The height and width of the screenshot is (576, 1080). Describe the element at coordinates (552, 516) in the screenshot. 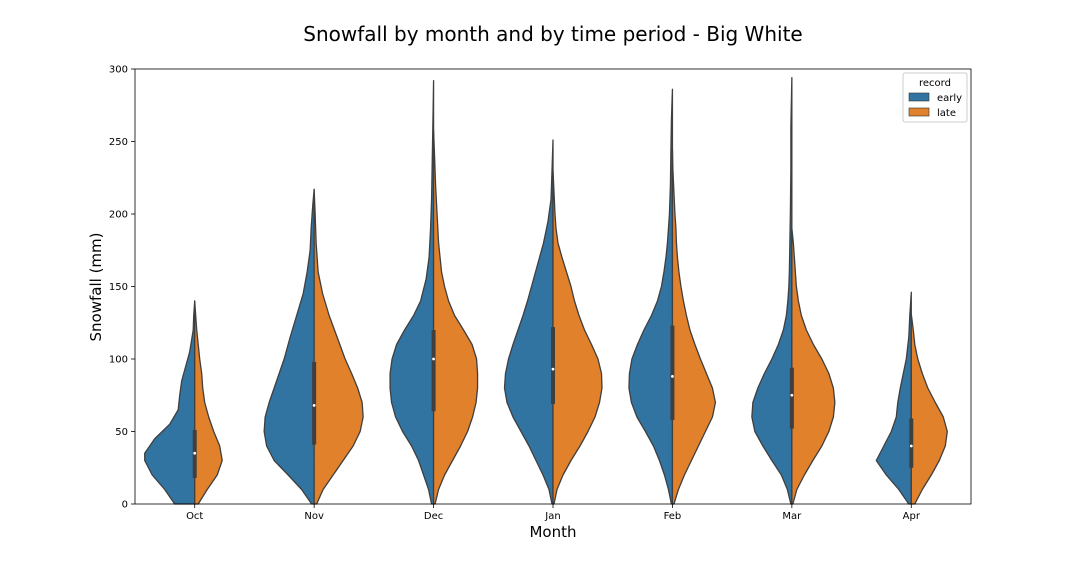

I see `x-tick-label-jan: Jan` at that location.